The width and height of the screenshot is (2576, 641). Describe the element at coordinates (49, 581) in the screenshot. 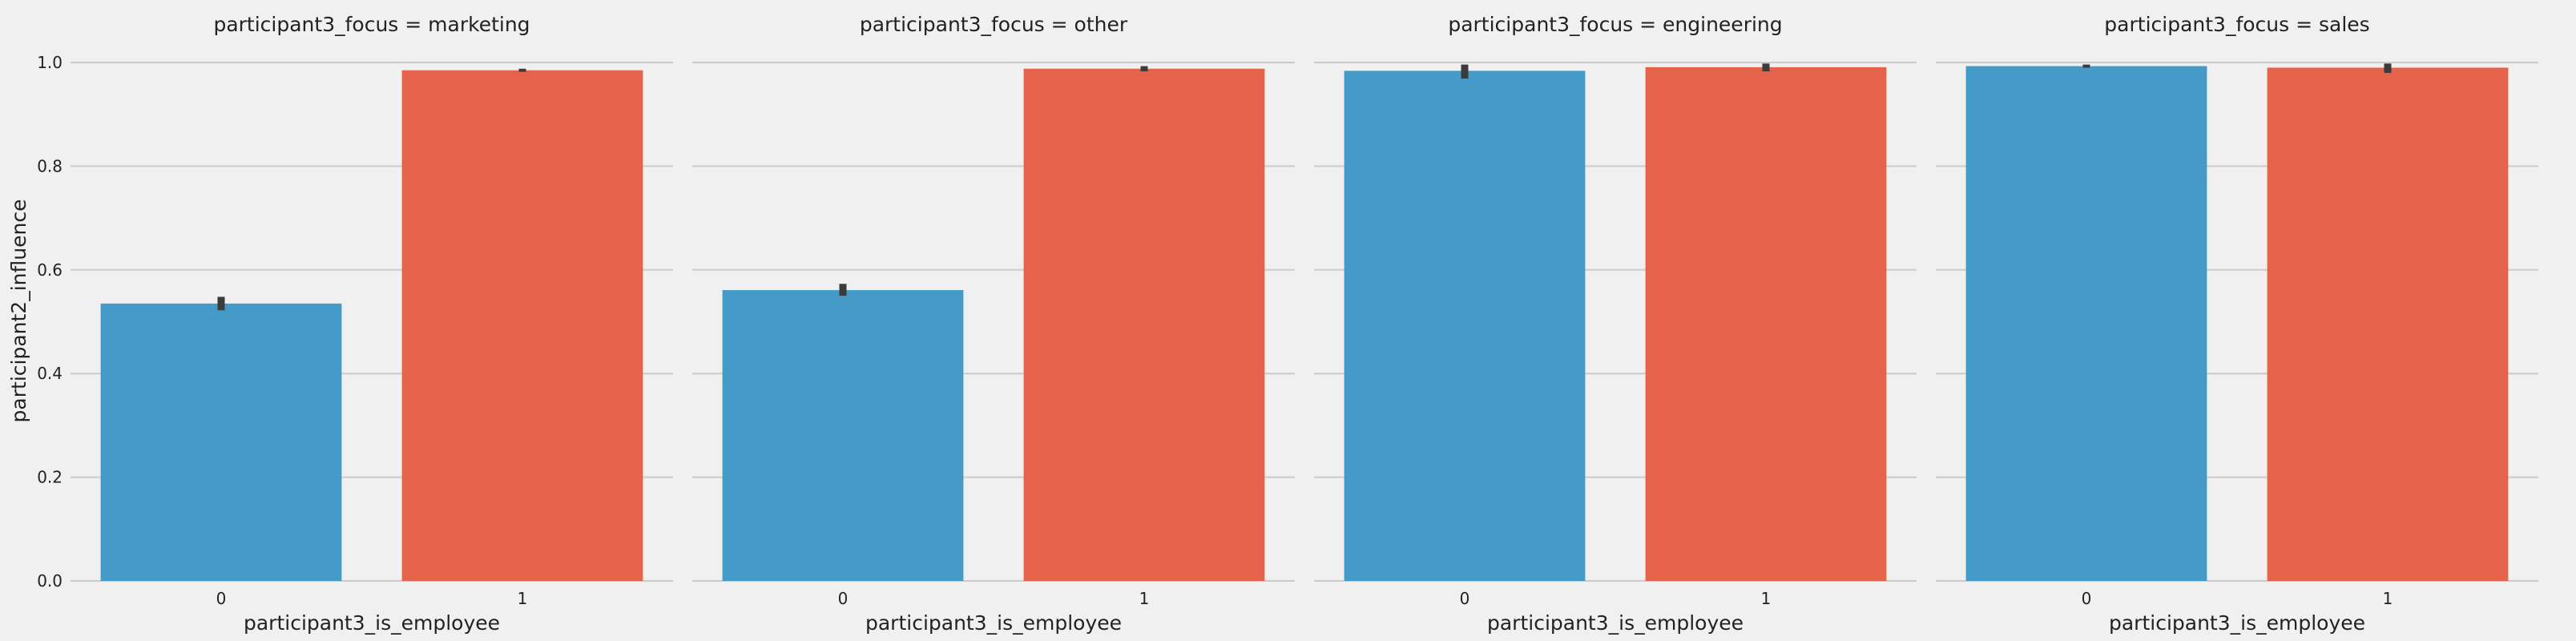

I see `y-tick-label: 0.0` at that location.